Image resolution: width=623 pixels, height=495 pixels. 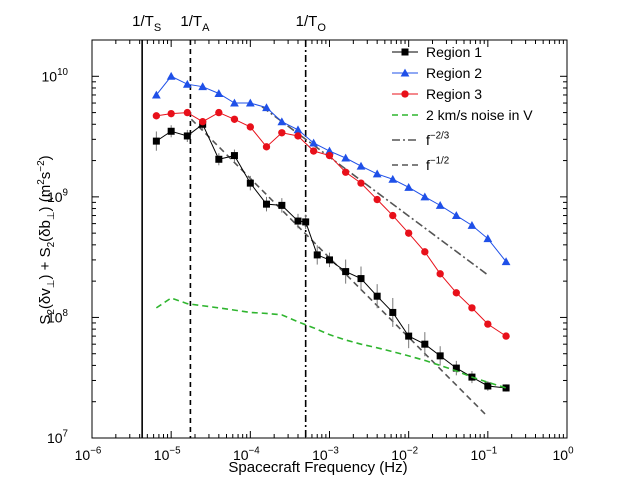 What do you see at coordinates (317, 467) in the screenshot?
I see `x-axis-label: Spacecraft Frequency (Hz)` at bounding box center [317, 467].